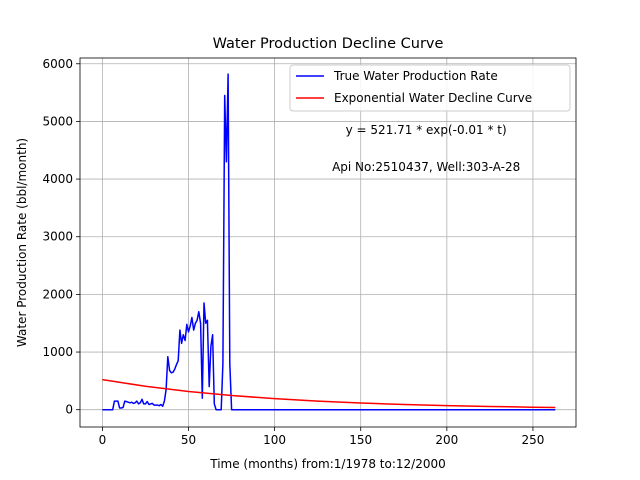 The width and height of the screenshot is (640, 480). I want to click on legend-label-1: True Water Production Rate, so click(415, 76).